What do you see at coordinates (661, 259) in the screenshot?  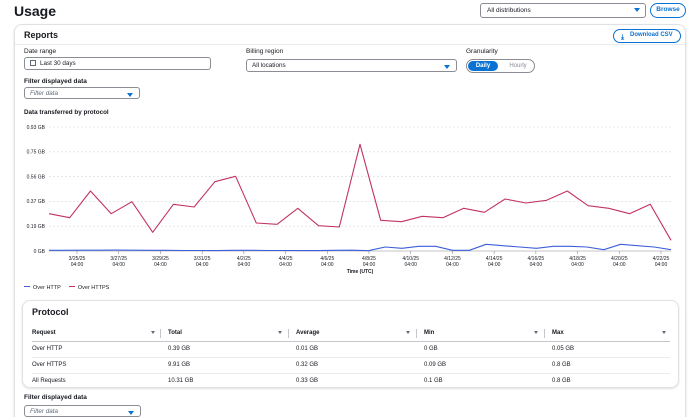 I see `x-tick-label: 4/22/25` at bounding box center [661, 259].